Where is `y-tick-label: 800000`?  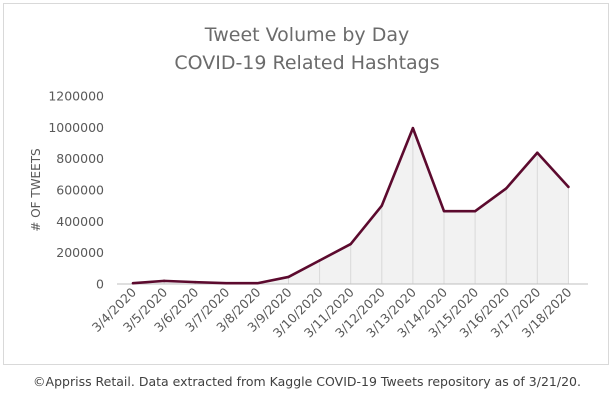 y-tick-label: 800000 is located at coordinates (80, 158).